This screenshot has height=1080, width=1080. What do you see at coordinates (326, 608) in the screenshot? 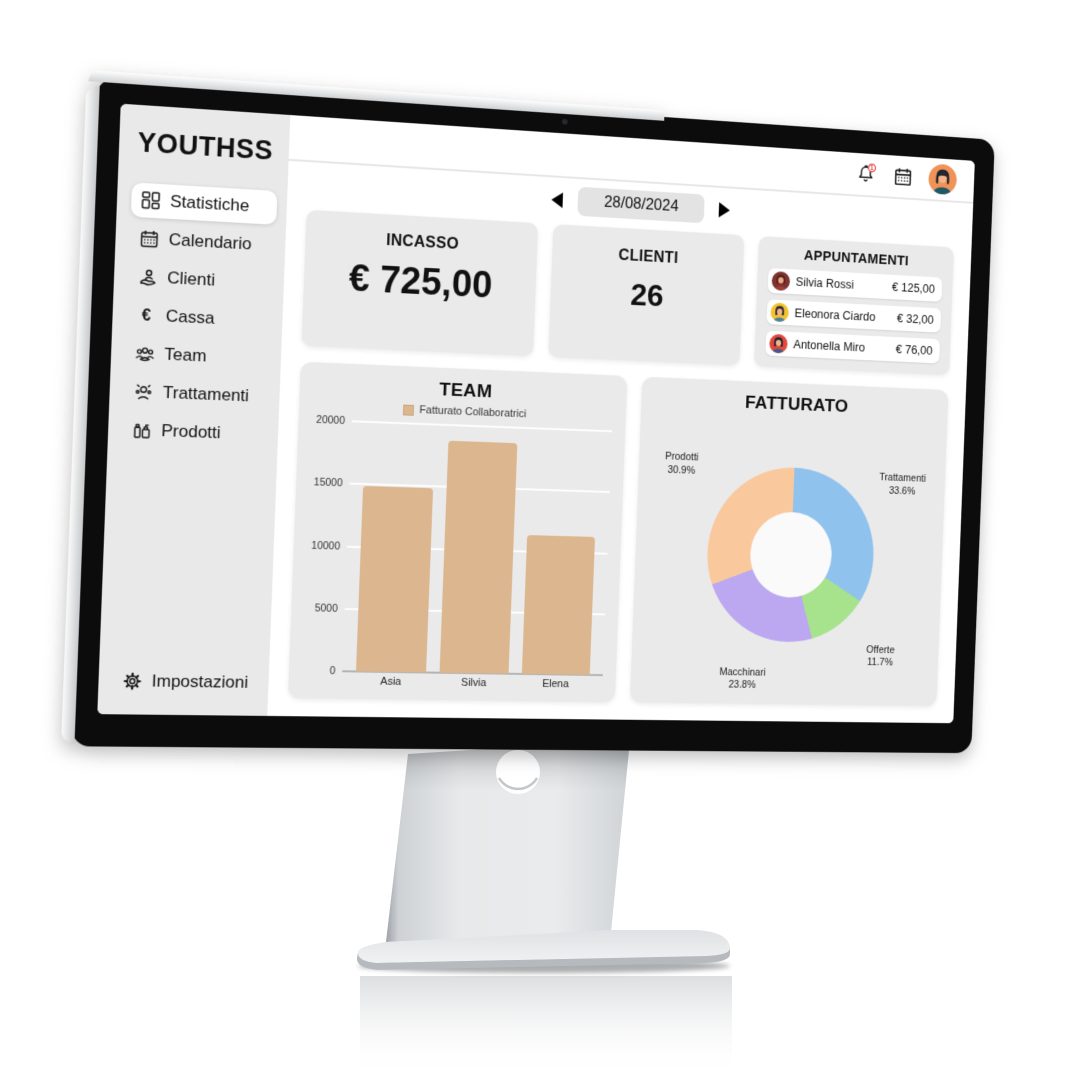
I see `y-tick-label: 5000` at bounding box center [326, 608].